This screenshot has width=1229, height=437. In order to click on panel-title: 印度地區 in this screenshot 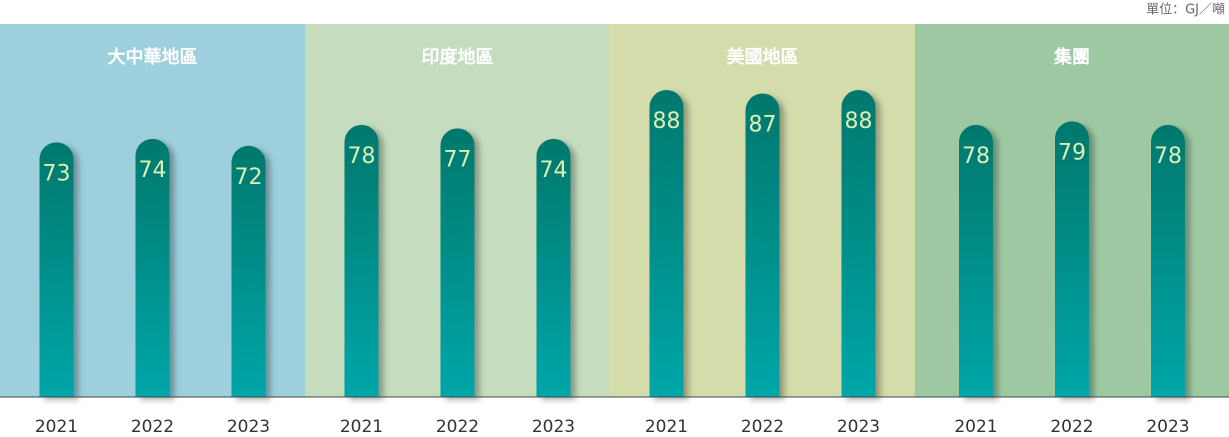, I will do `click(458, 57)`.